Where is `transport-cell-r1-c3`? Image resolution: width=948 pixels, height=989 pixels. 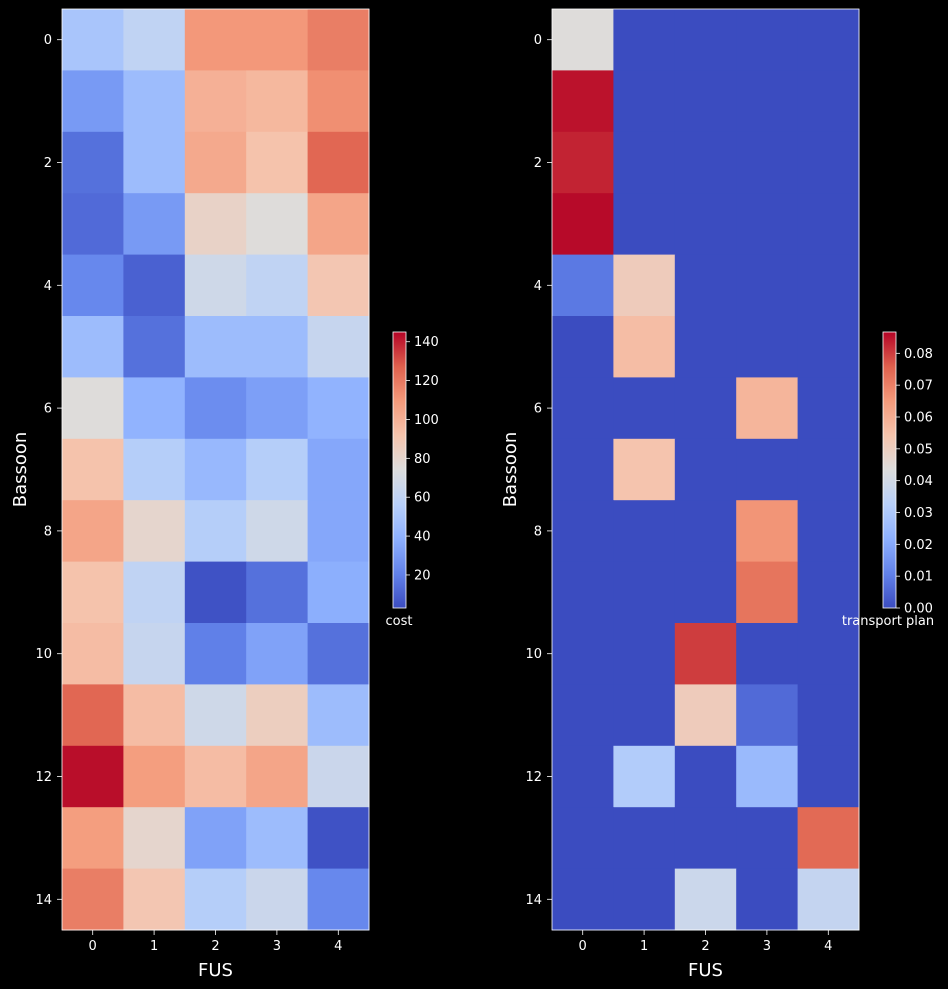
transport-cell-r1-c3 is located at coordinates (767, 101).